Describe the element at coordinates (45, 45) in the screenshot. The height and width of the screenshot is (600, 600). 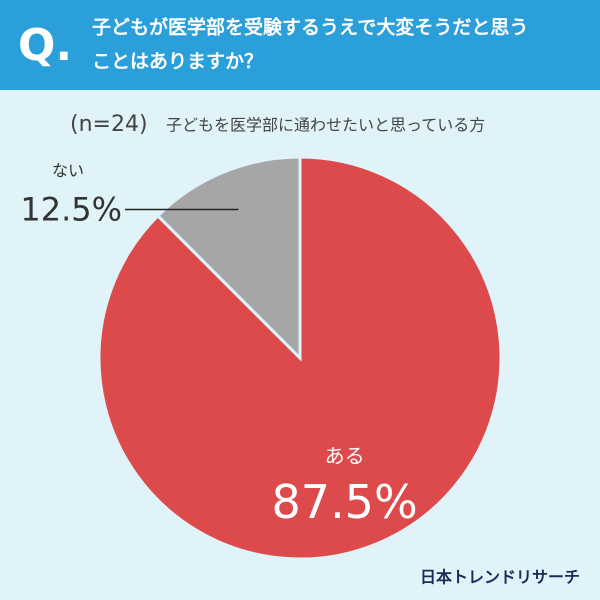
I see `badge: Q.` at that location.